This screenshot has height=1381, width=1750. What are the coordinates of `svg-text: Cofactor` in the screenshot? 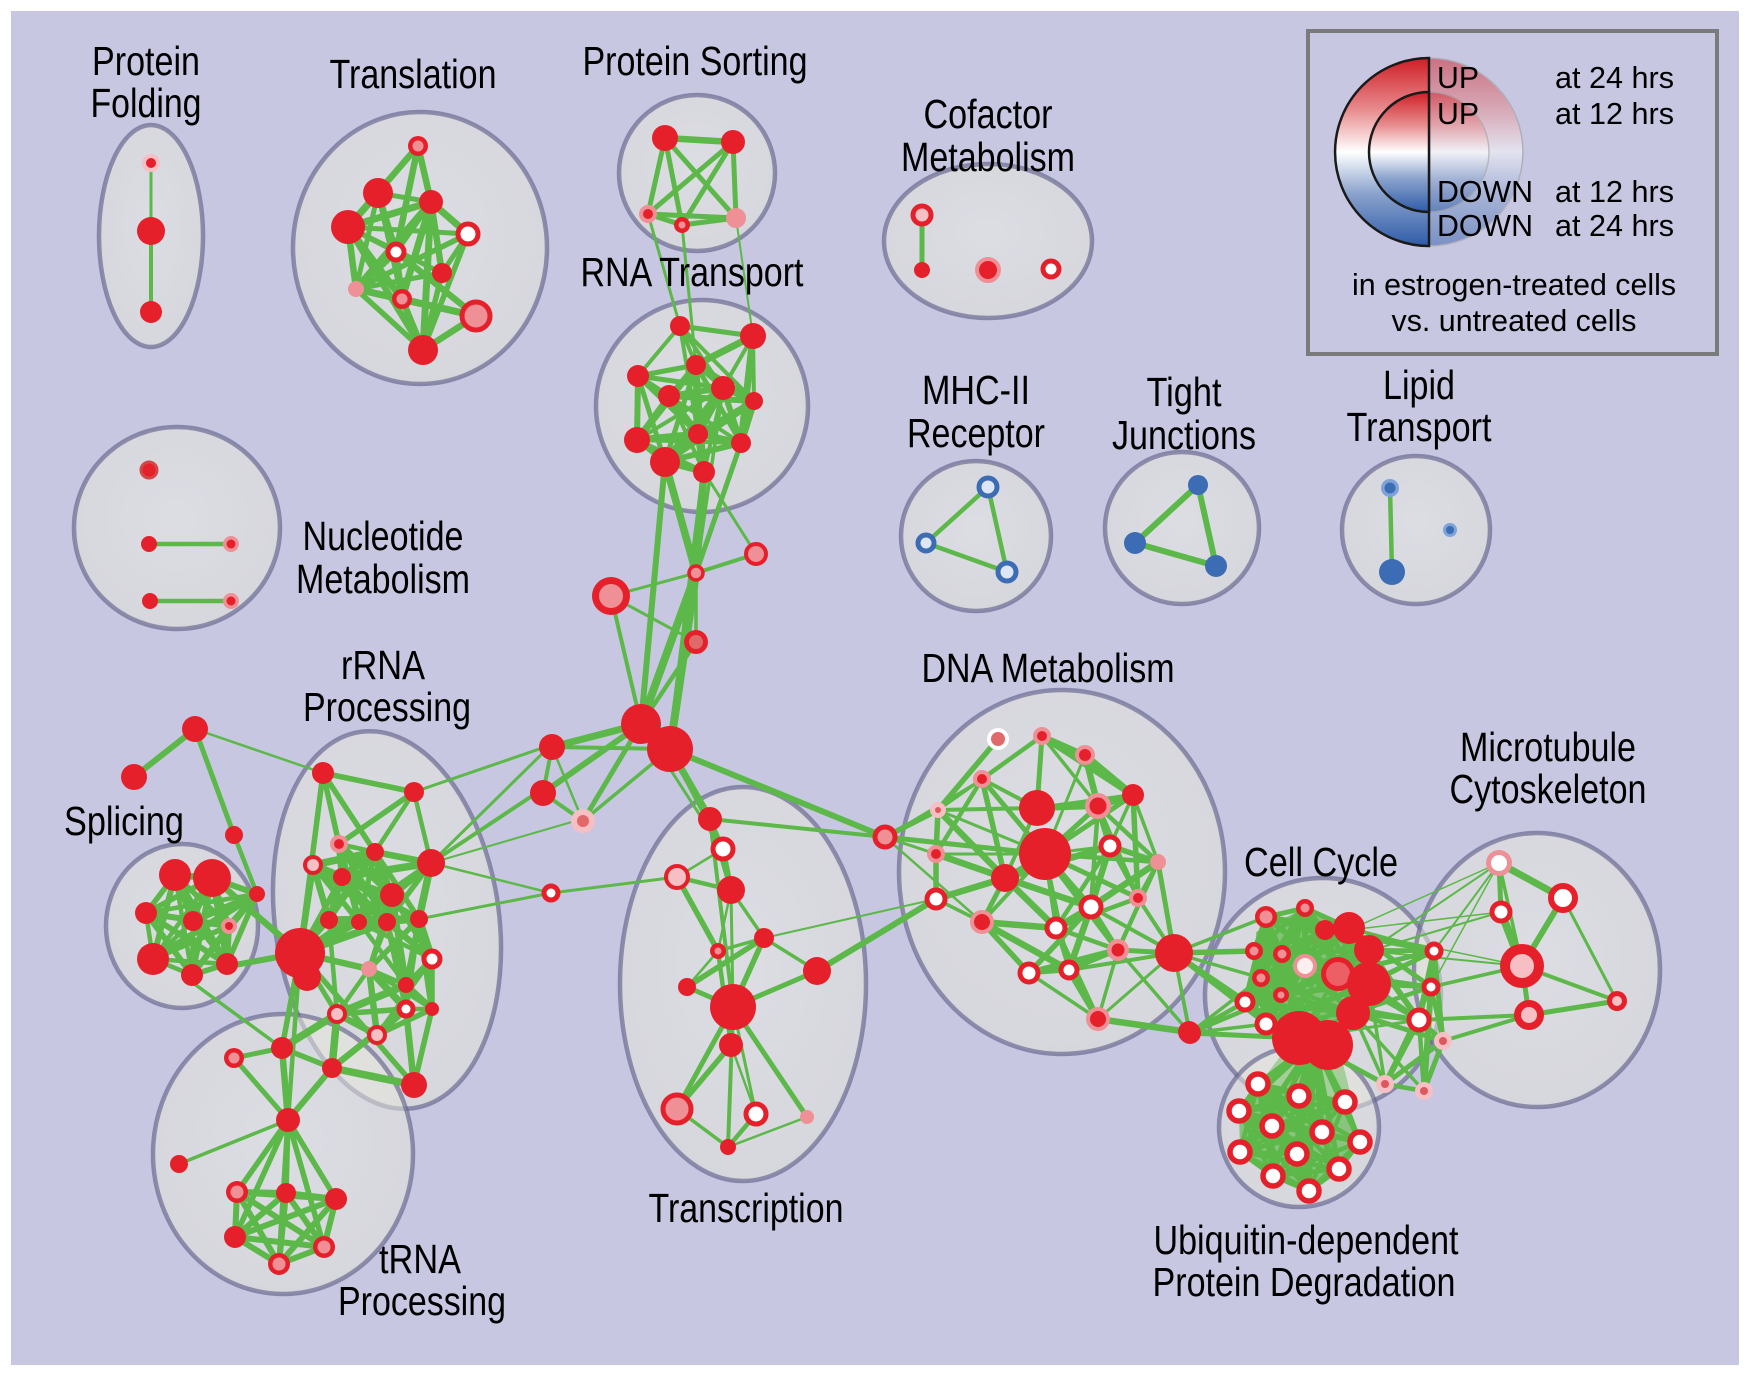 It's located at (988, 114).